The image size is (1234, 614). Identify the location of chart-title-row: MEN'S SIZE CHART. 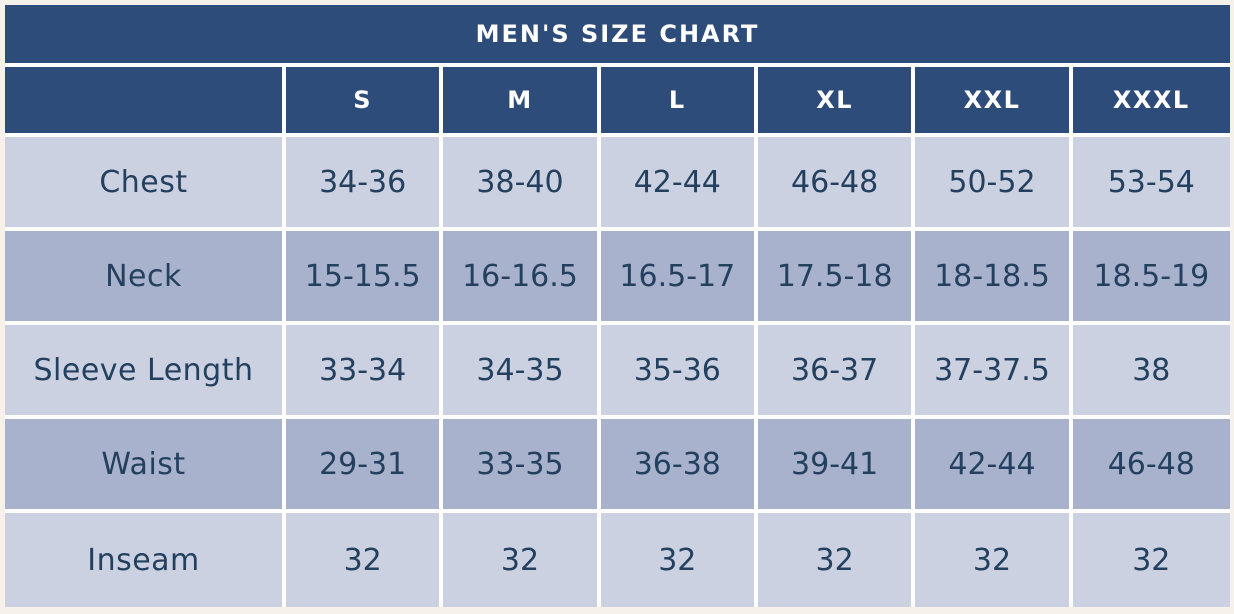
(617, 36).